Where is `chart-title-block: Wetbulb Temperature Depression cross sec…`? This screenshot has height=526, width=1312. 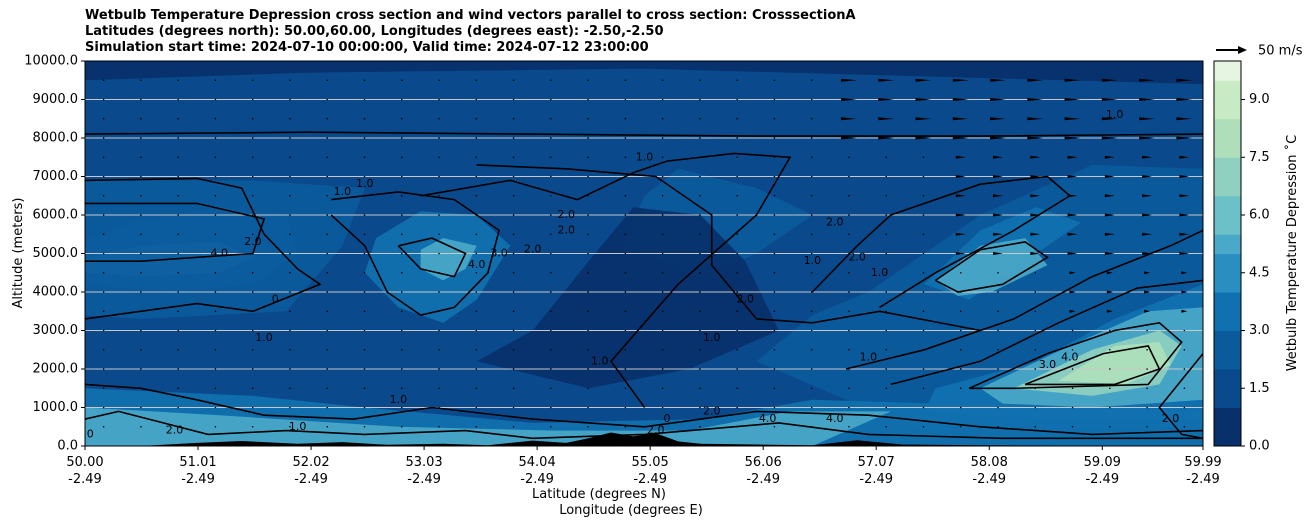
chart-title-block: Wetbulb Temperature Depression cross sec… is located at coordinates (470, 32).